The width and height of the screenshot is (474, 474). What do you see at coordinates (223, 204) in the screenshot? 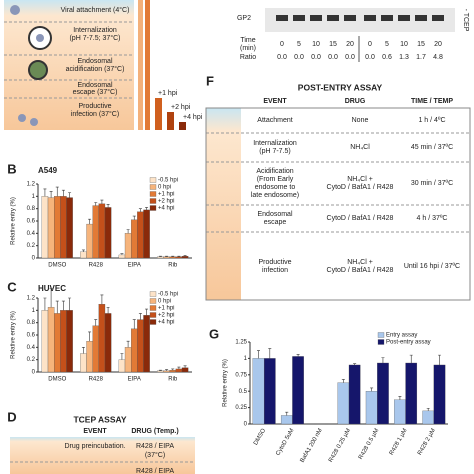
I see `cell-column` at bounding box center [223, 204].